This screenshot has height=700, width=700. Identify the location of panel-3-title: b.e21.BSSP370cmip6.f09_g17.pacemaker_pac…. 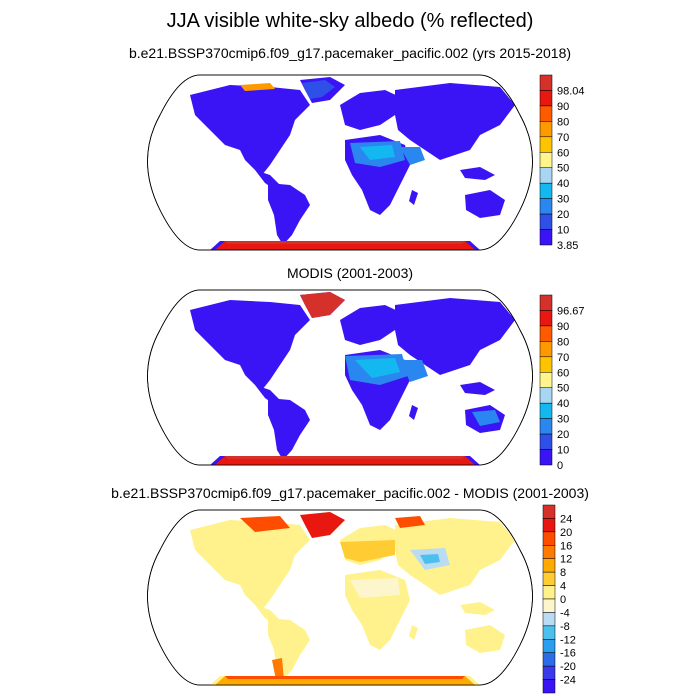
(350, 493).